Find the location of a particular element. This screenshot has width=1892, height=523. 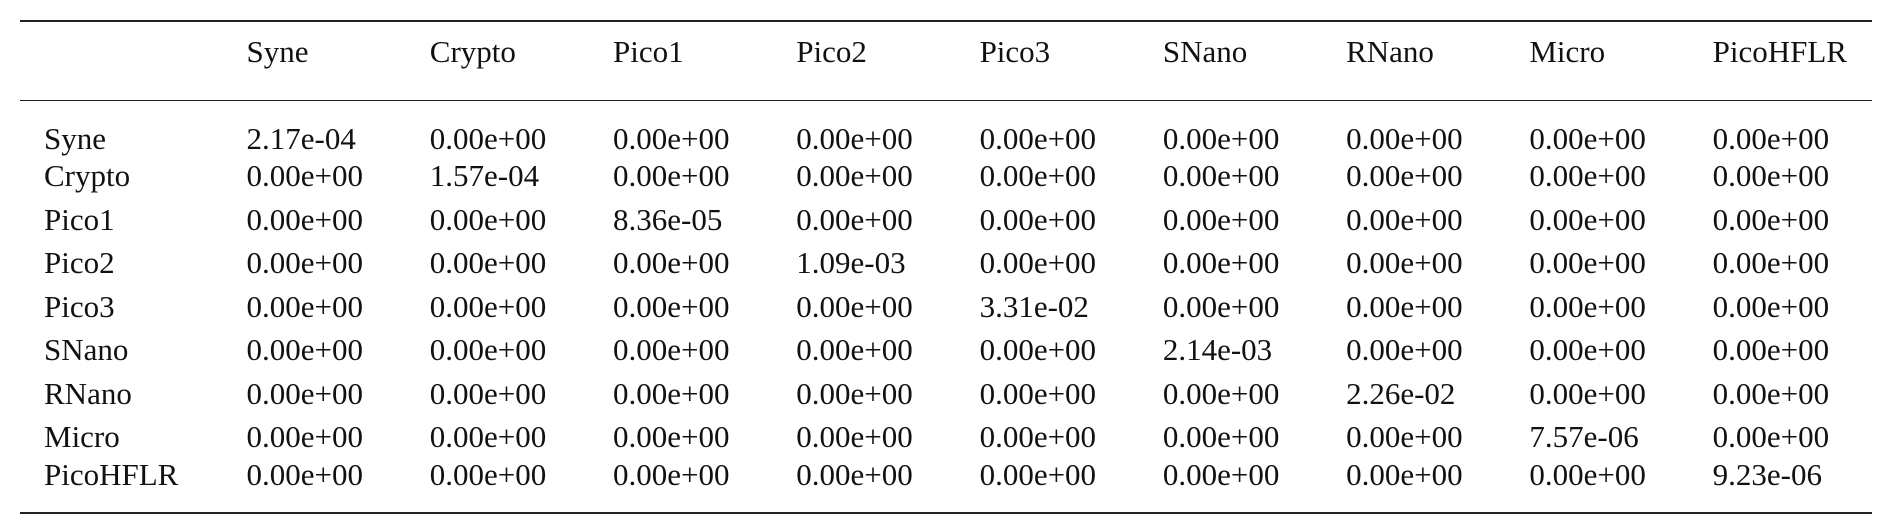

row-label: Syne is located at coordinates (75, 138).